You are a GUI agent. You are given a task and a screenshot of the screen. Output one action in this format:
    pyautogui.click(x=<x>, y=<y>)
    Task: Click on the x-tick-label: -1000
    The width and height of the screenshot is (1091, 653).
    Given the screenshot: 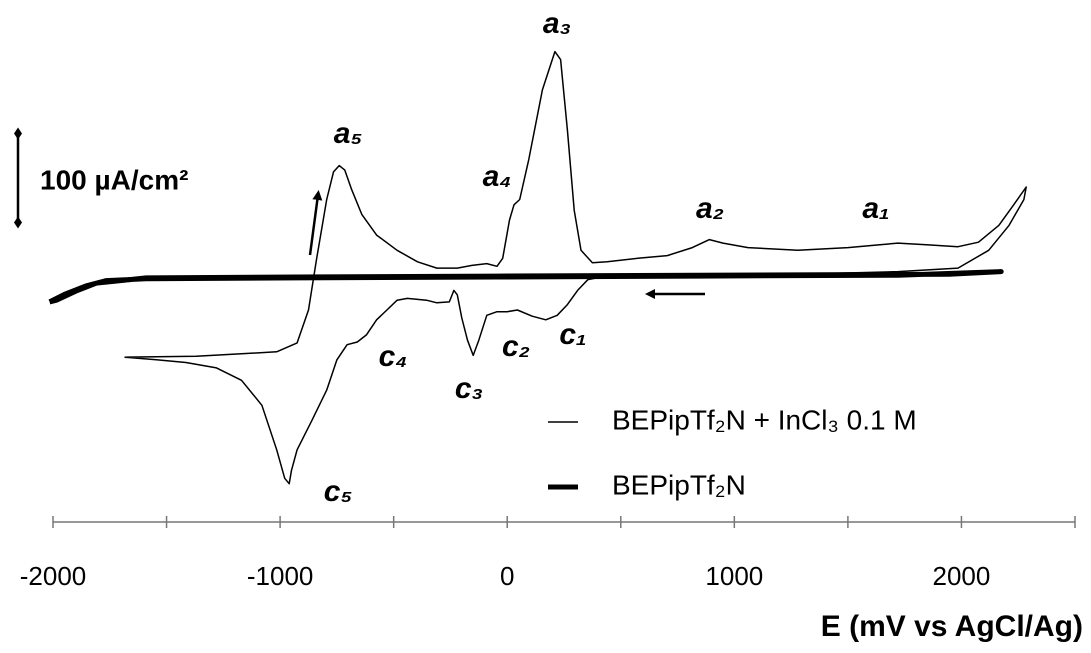 What is the action you would take?
    pyautogui.click(x=280, y=576)
    